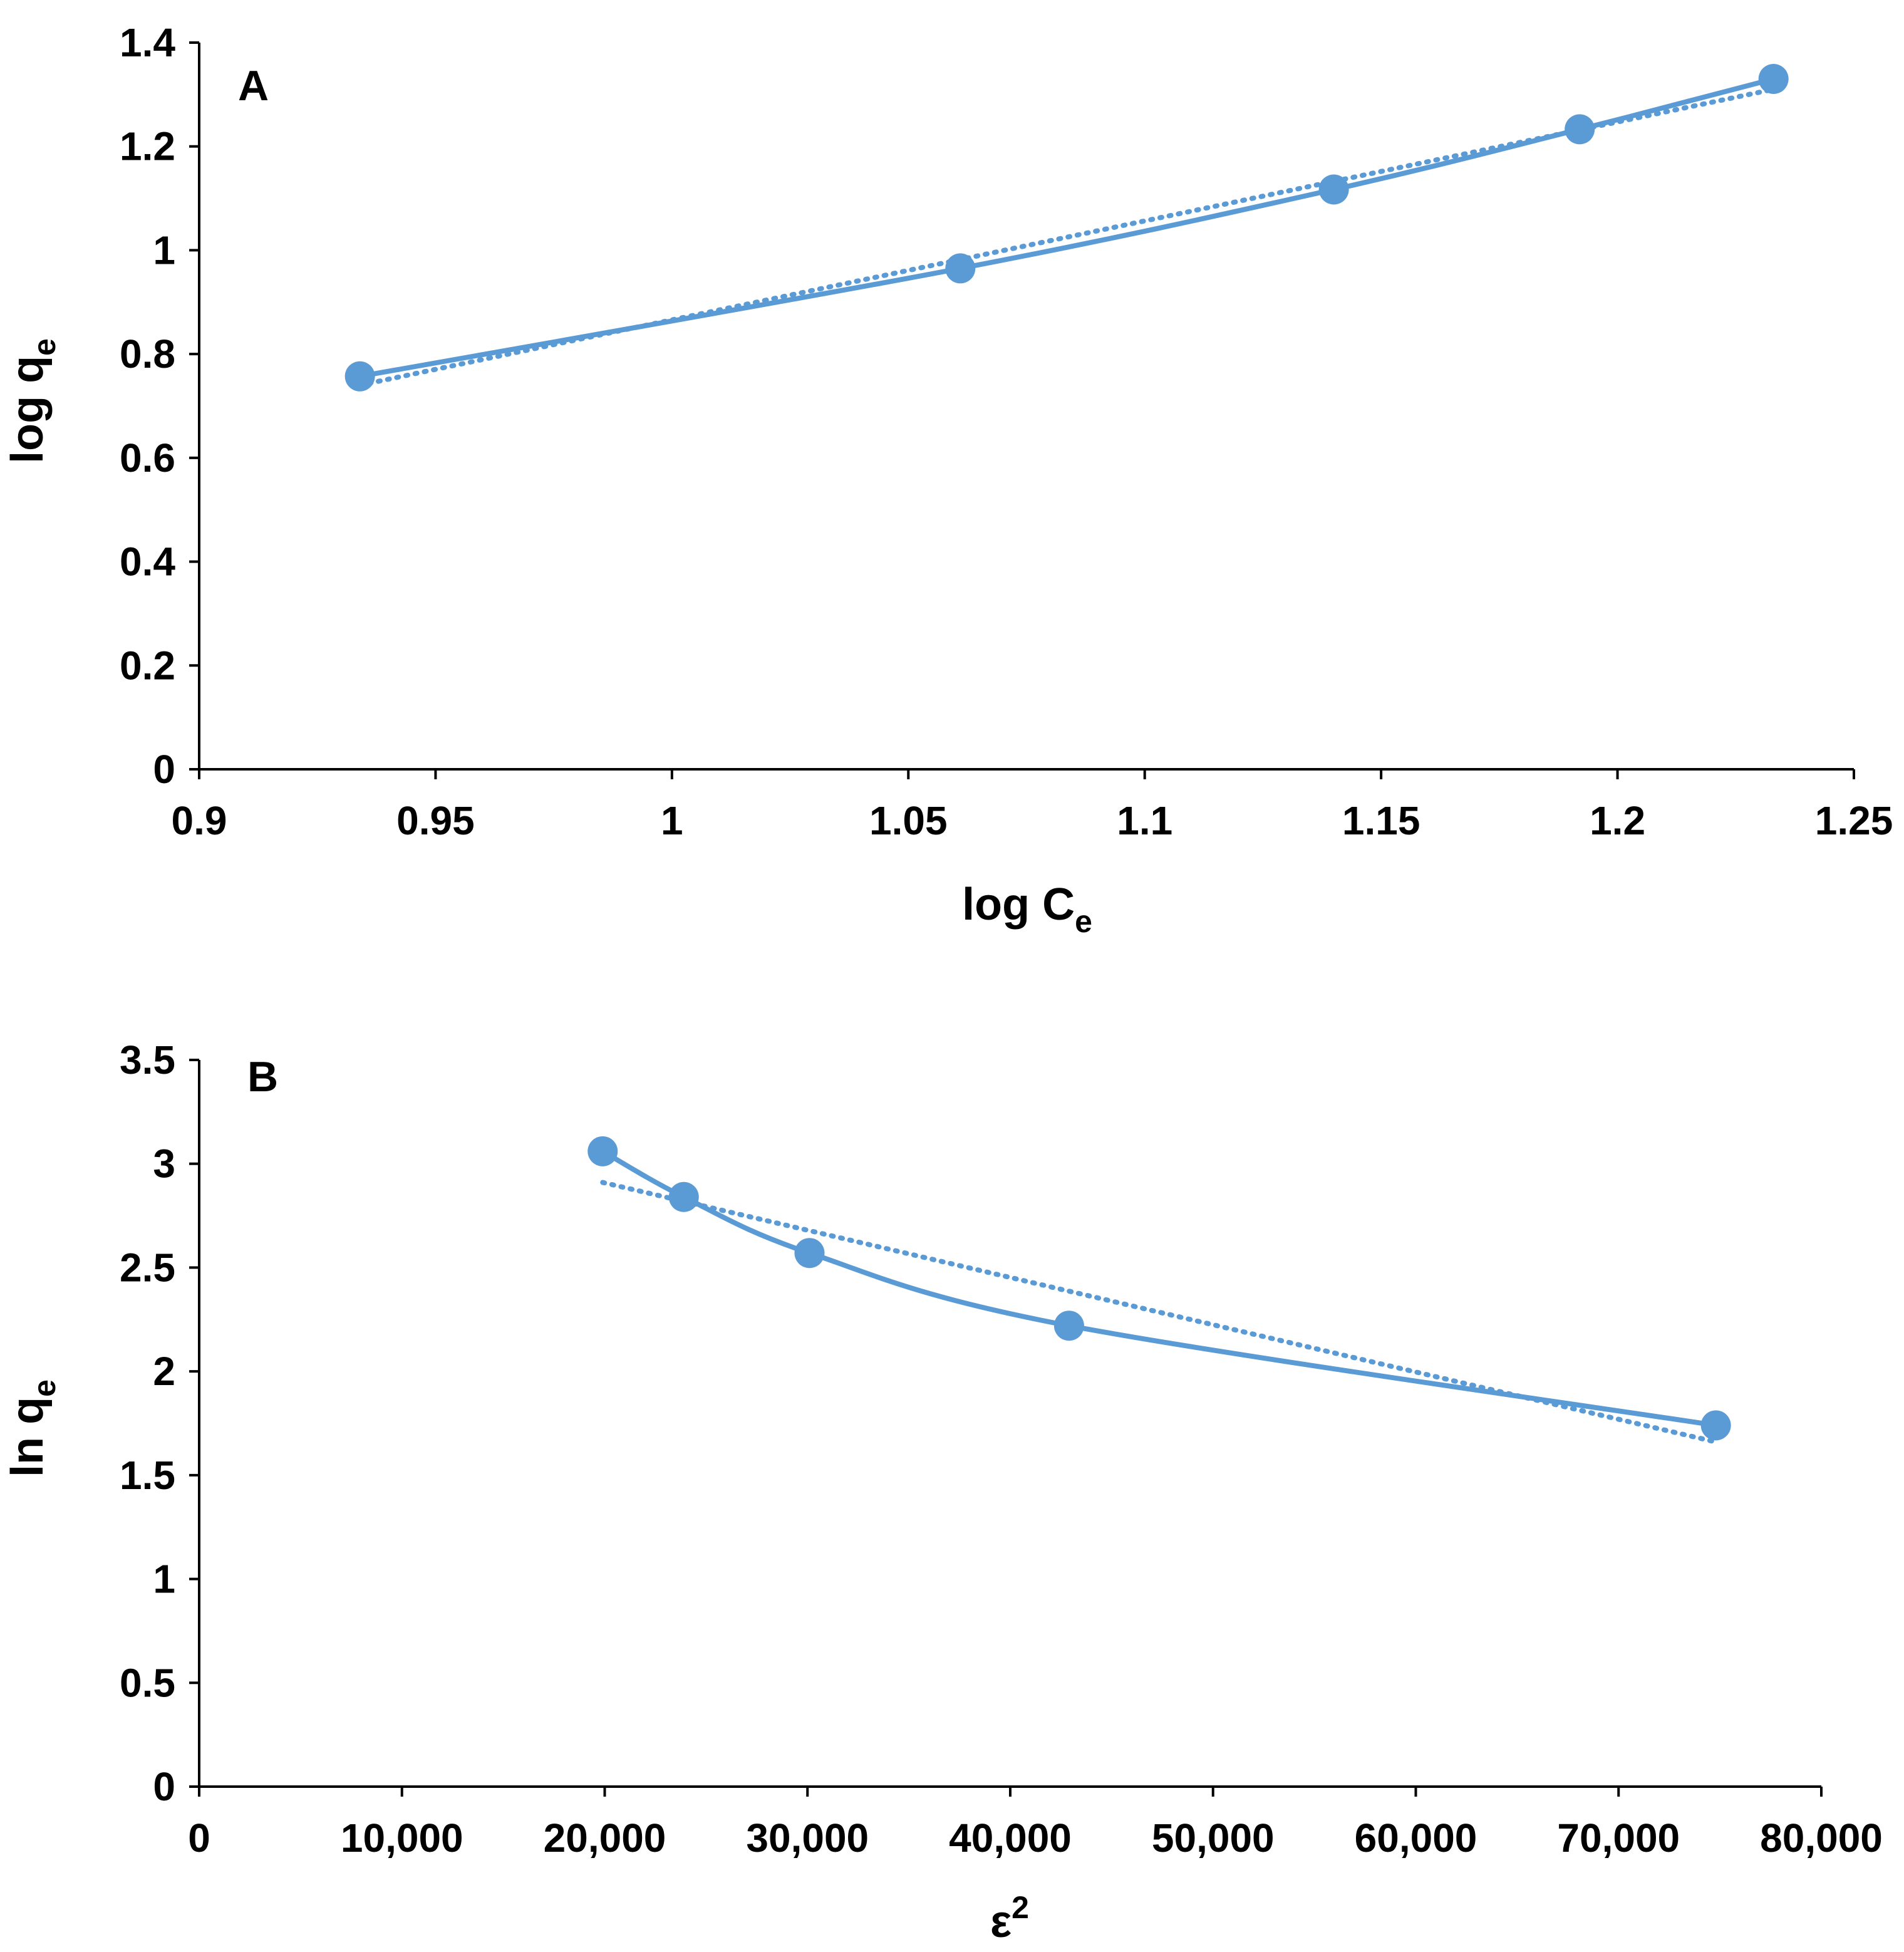 The width and height of the screenshot is (1904, 1952). What do you see at coordinates (164, 1163) in the screenshot?
I see `panel-b-y-tick-label: 3` at bounding box center [164, 1163].